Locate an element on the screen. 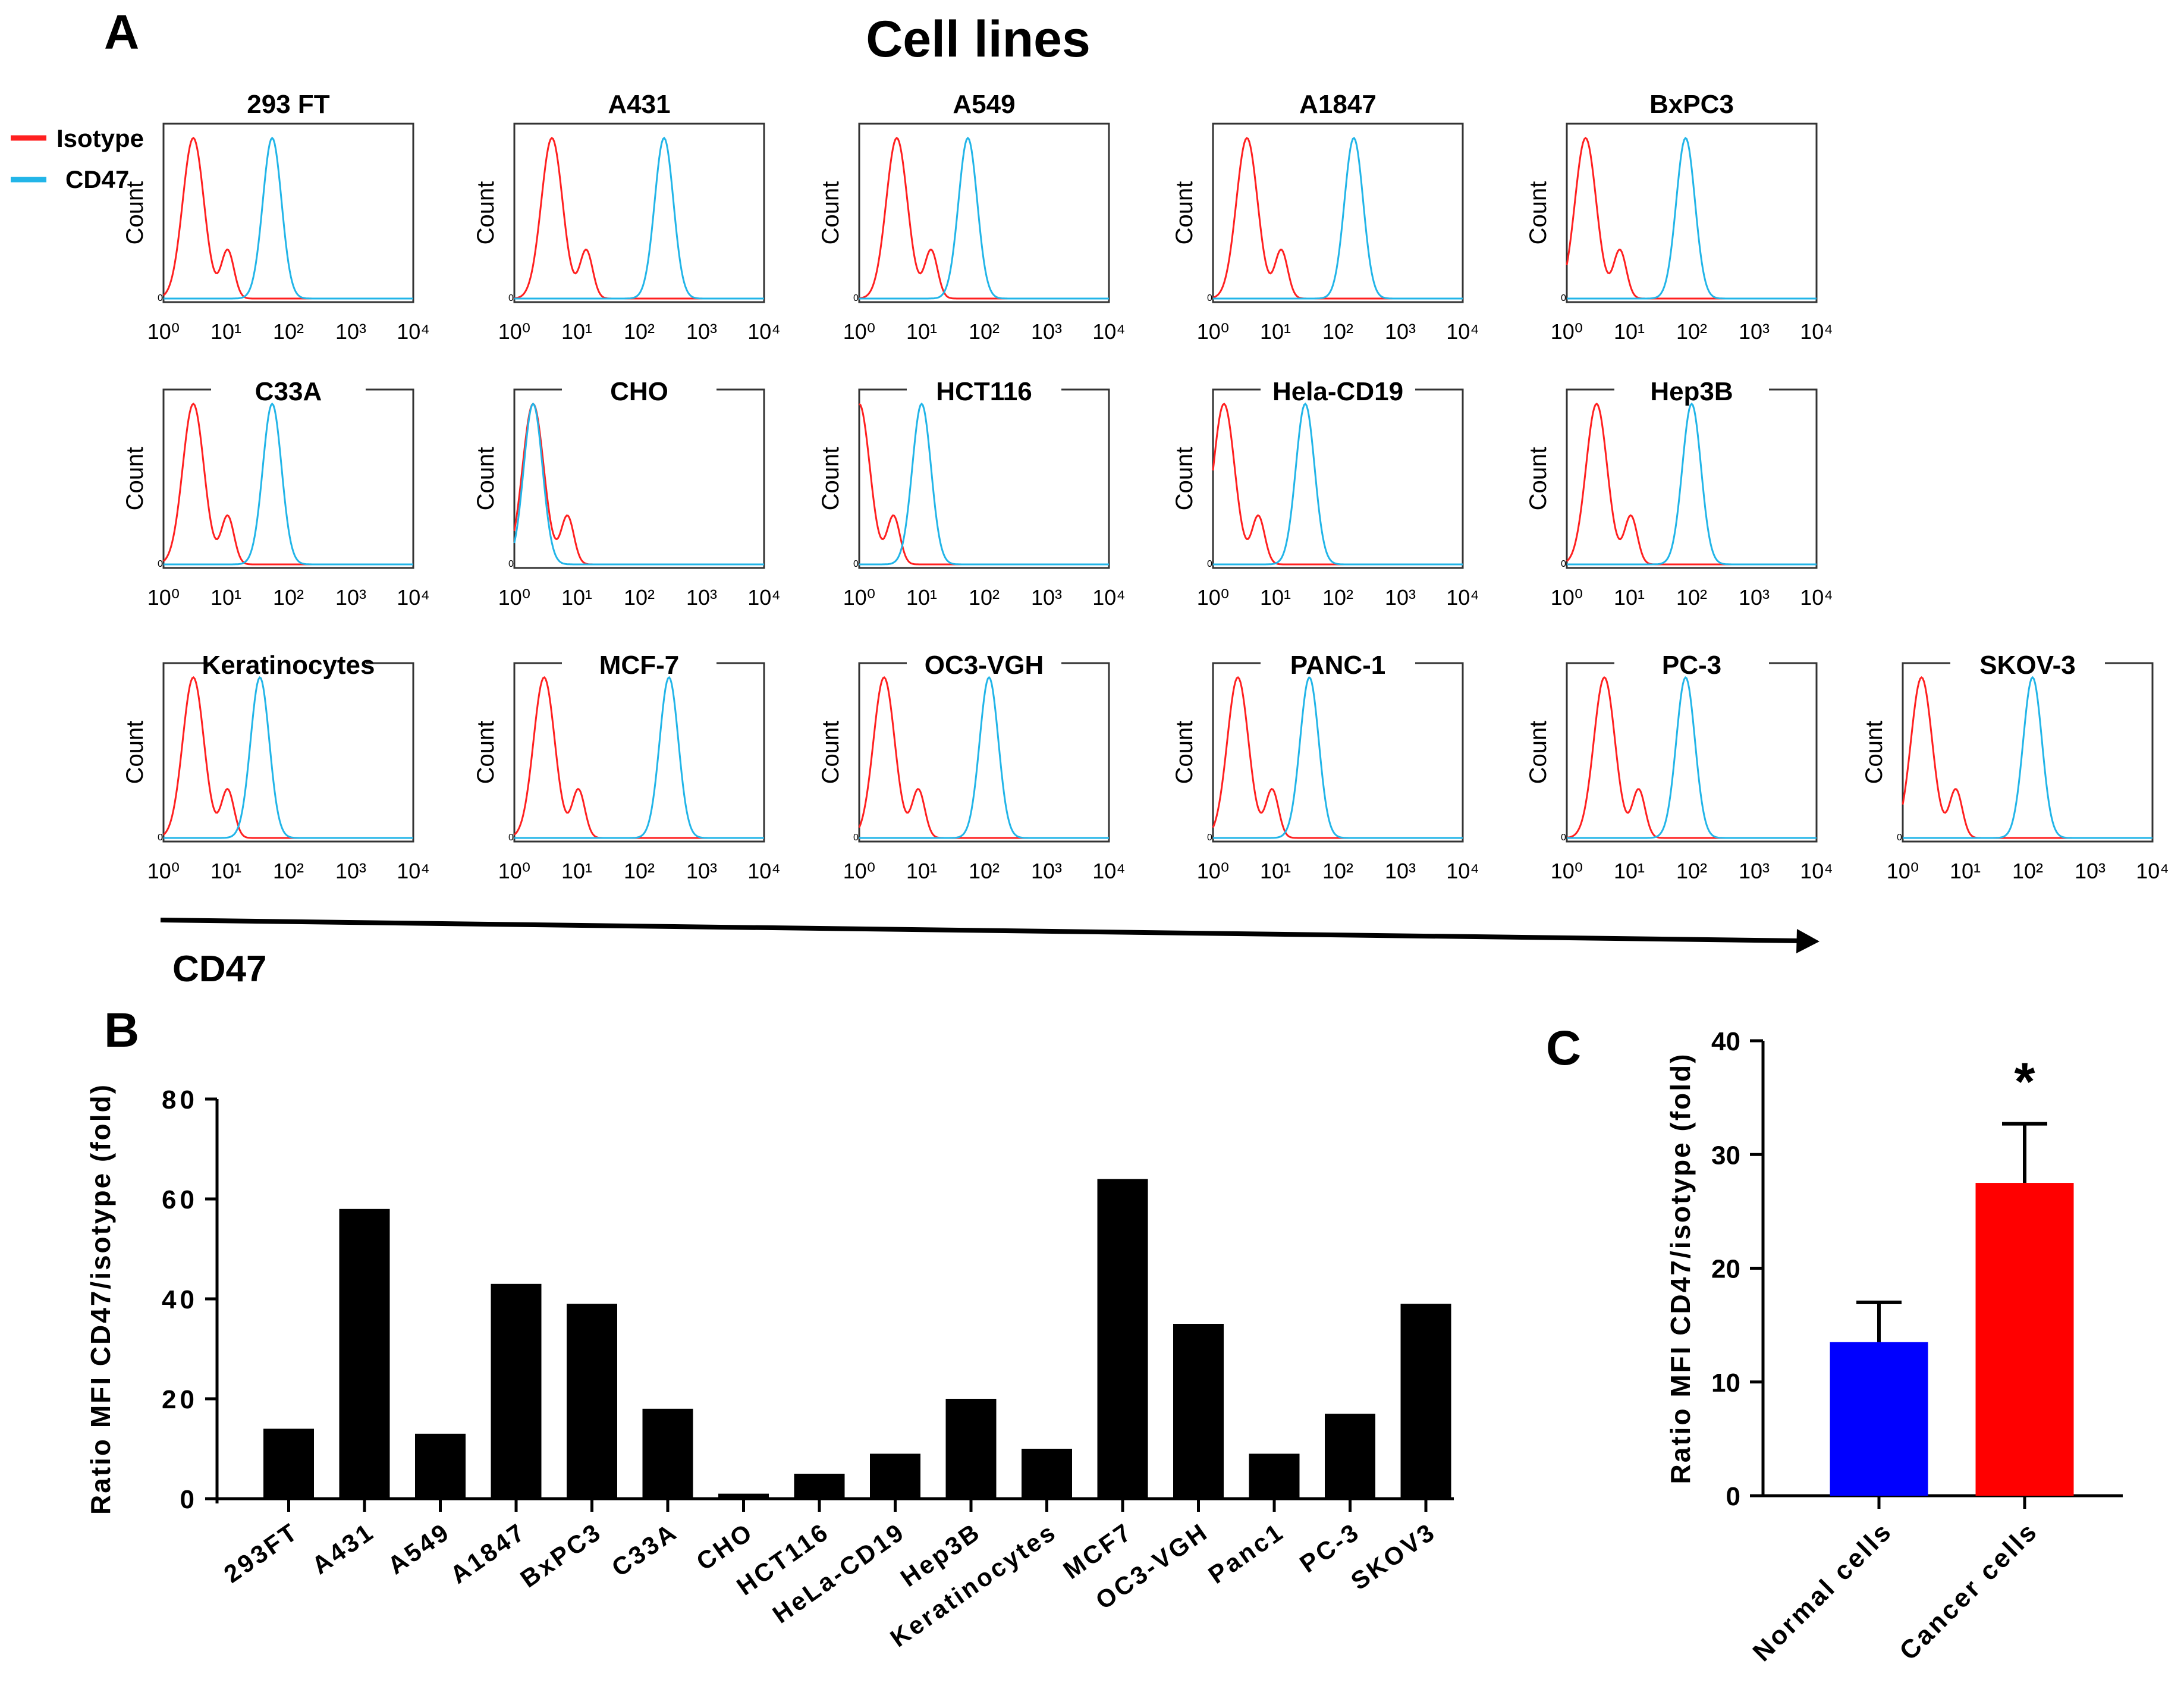  histogram-11: MCF-7 Count 10⁰ 10¹ 10² 10³ 10⁴ 0 is located at coordinates (627, 767).